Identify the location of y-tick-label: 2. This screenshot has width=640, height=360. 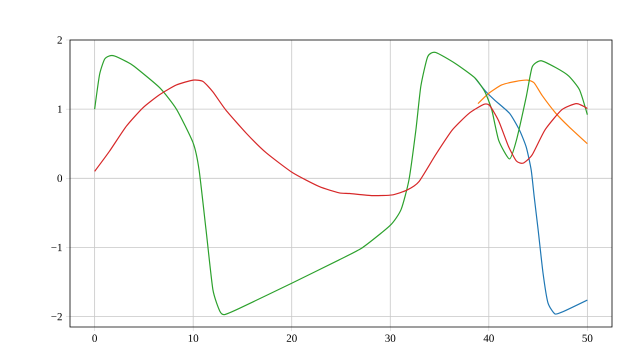
(59, 40).